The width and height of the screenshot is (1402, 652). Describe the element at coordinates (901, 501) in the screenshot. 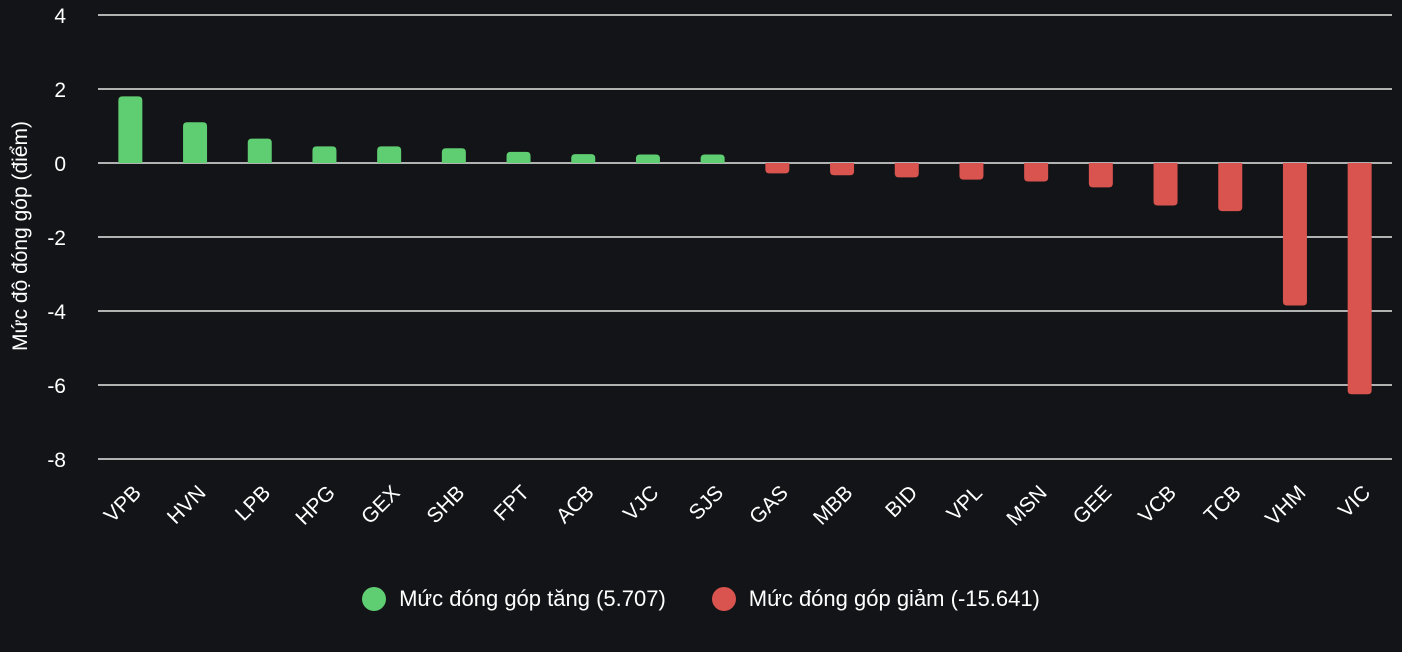

I see `x-tick-label-bid: BID` at that location.